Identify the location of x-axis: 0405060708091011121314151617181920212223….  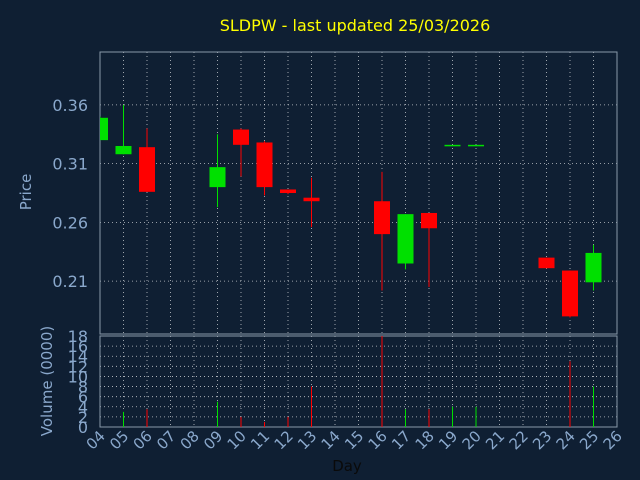
(354, 440).